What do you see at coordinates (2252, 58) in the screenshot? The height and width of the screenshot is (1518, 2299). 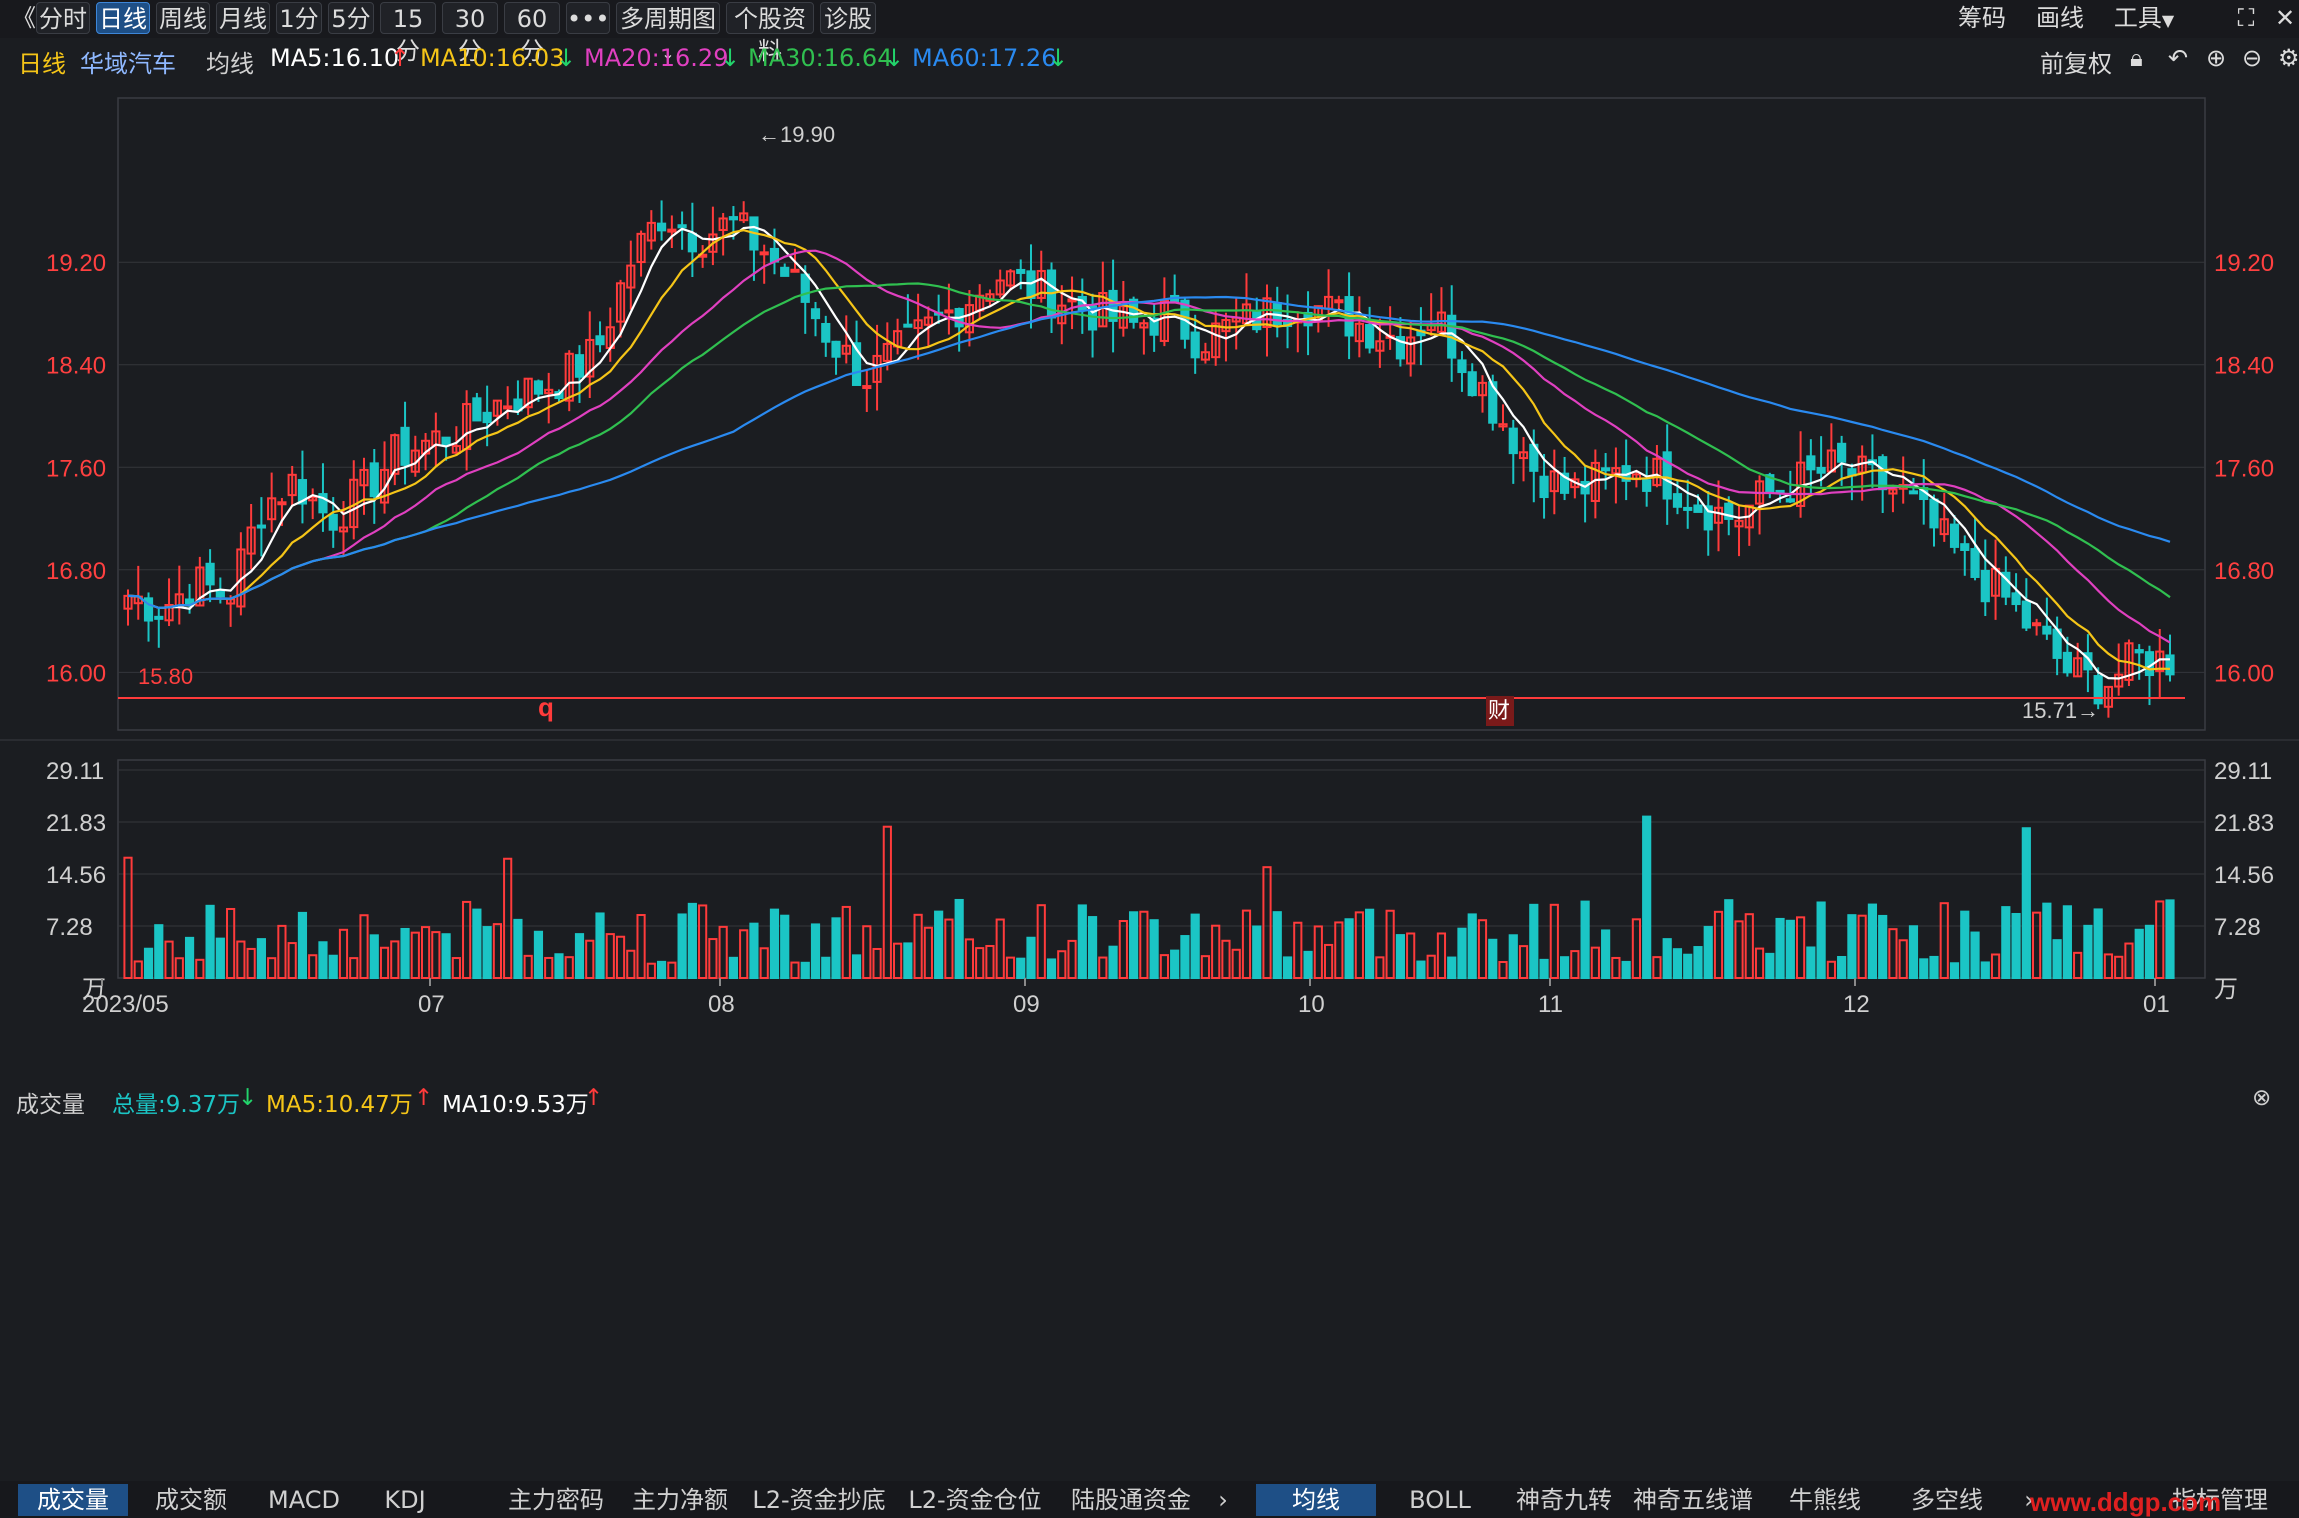 I see `zoom-out-icon: ⊖` at bounding box center [2252, 58].